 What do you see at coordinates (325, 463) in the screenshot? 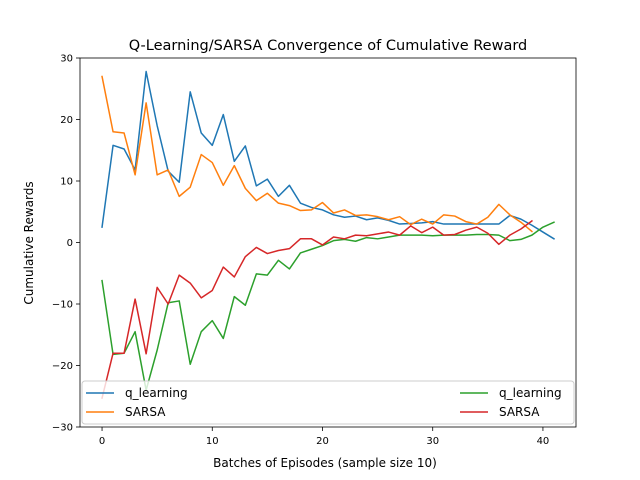
I see `x-axis-label: Batches of Episodes (sample size 10)` at bounding box center [325, 463].